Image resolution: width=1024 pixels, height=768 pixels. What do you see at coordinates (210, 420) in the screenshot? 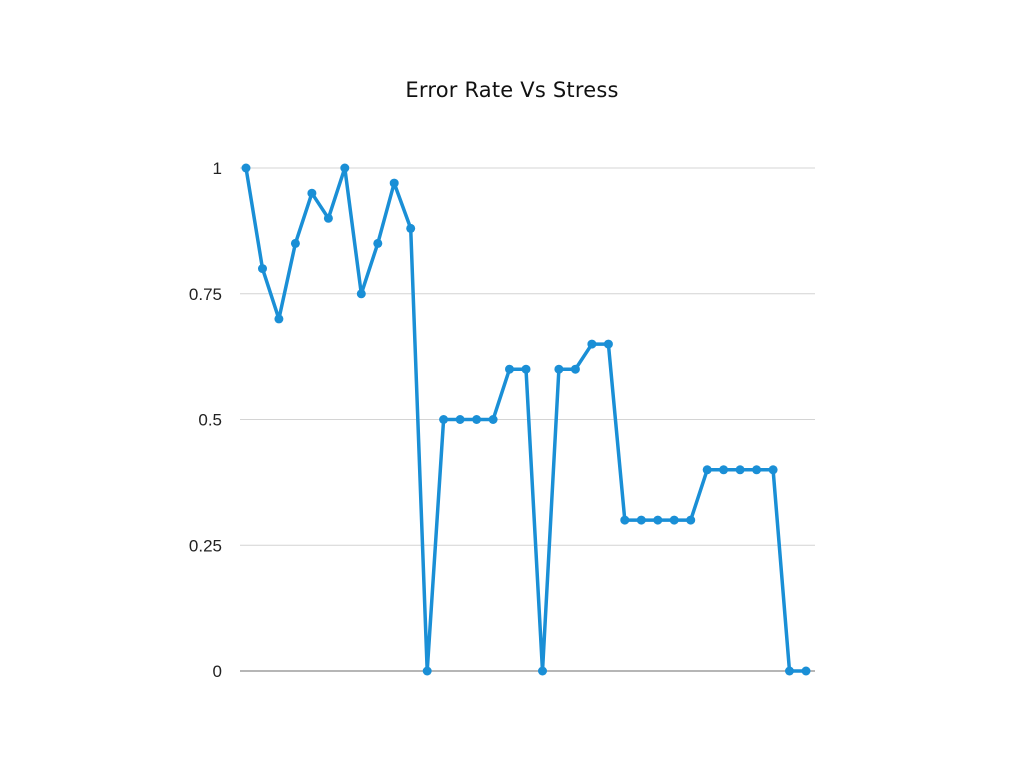
I see `y-tick-label: 0.5` at bounding box center [210, 420].